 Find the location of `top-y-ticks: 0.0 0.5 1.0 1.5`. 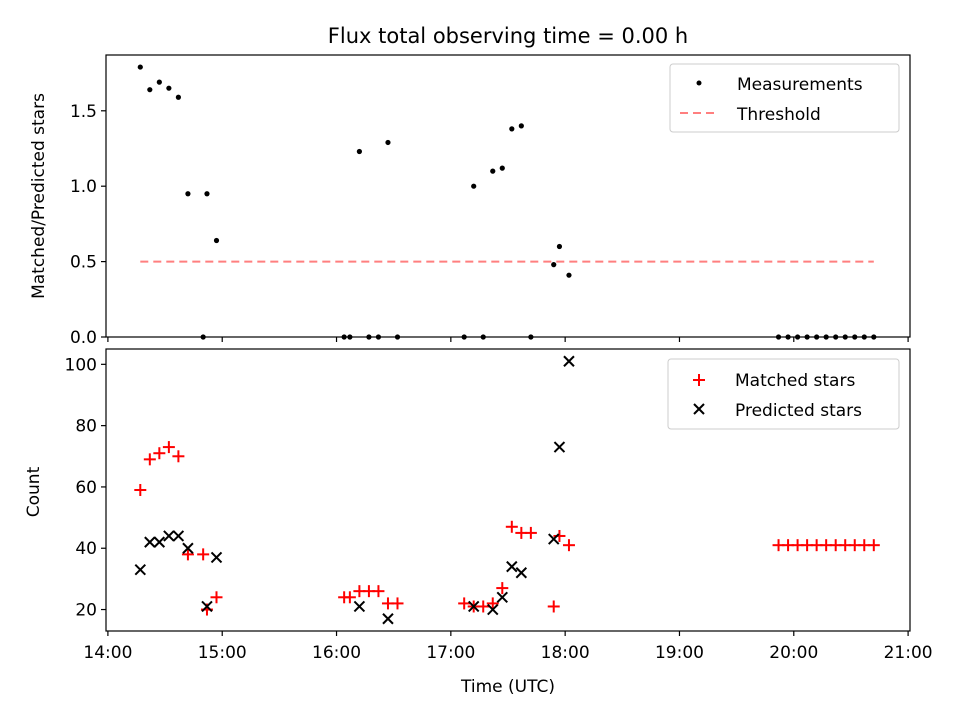

top-y-ticks: 0.0 0.5 1.0 1.5 is located at coordinates (88, 225).